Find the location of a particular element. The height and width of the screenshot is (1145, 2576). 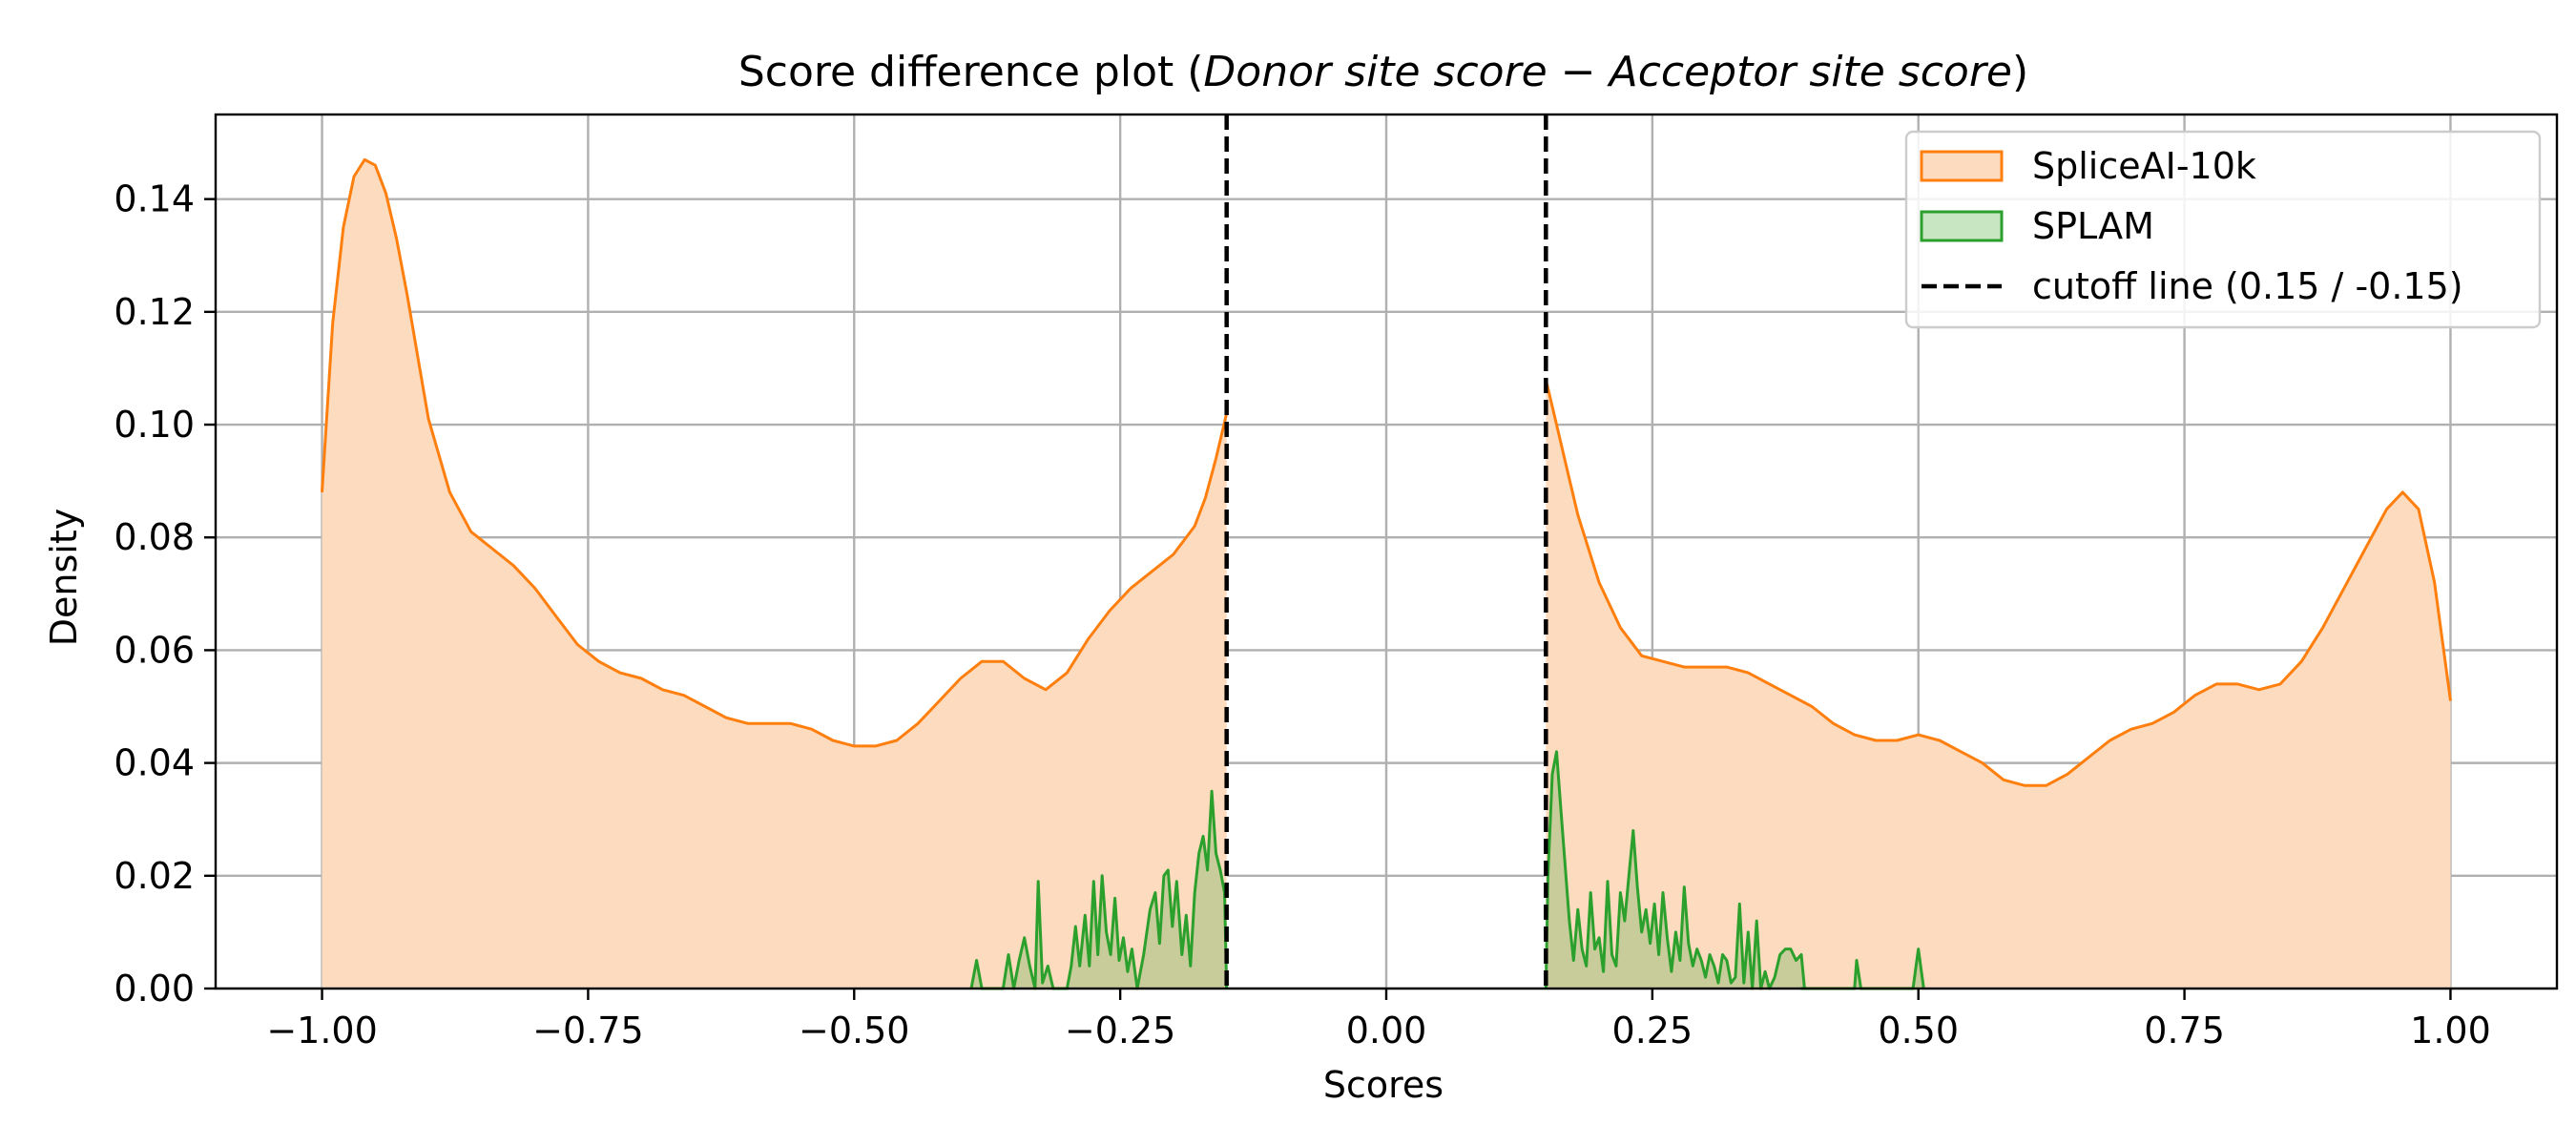

x-tick-label-8: 1.00 is located at coordinates (2450, 1030).